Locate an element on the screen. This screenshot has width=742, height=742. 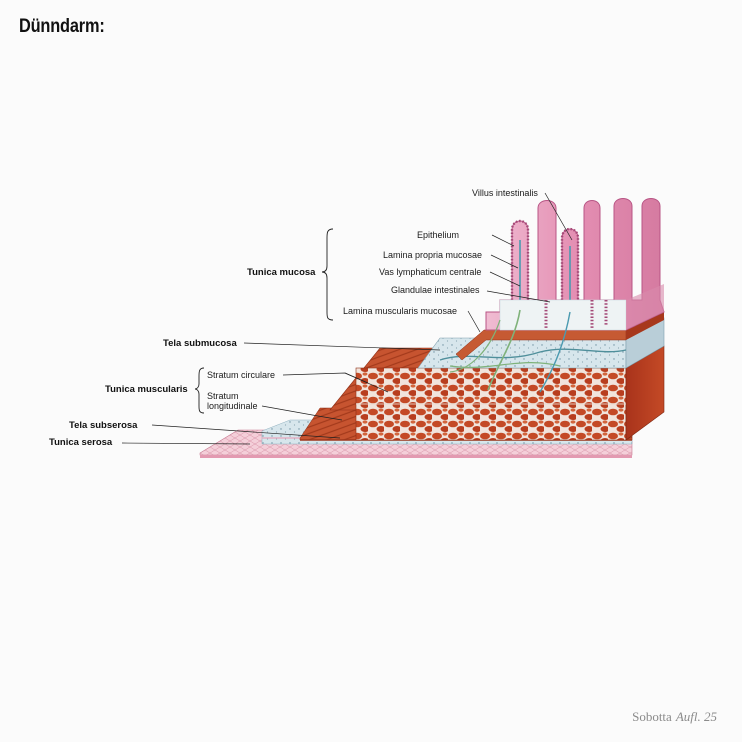
label-stratum-longitudinale-2: longitudinale is located at coordinates (232, 406).